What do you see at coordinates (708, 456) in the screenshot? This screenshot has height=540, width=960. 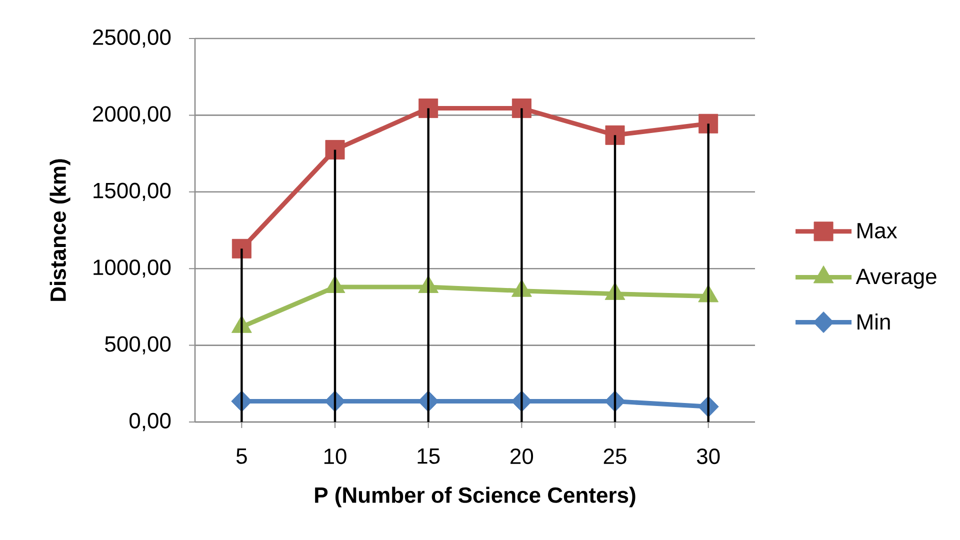 I see `x-tick-label: 30` at bounding box center [708, 456].